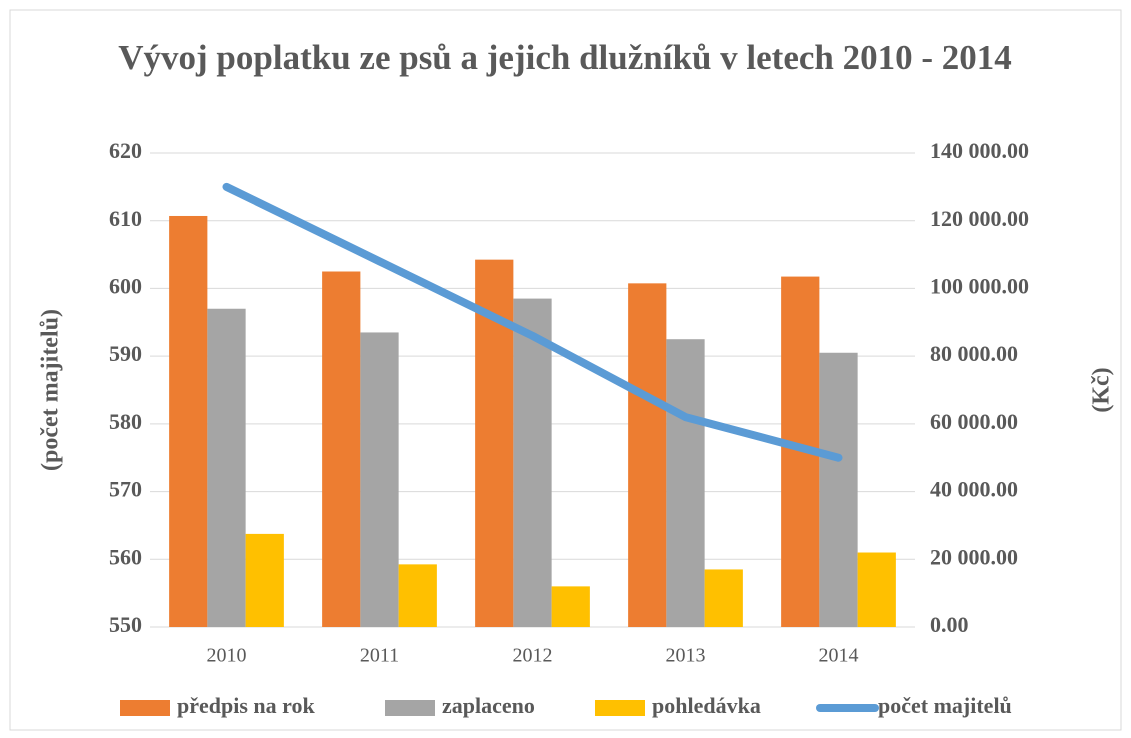  I want to click on legend-label: pohledávka, so click(706, 705).